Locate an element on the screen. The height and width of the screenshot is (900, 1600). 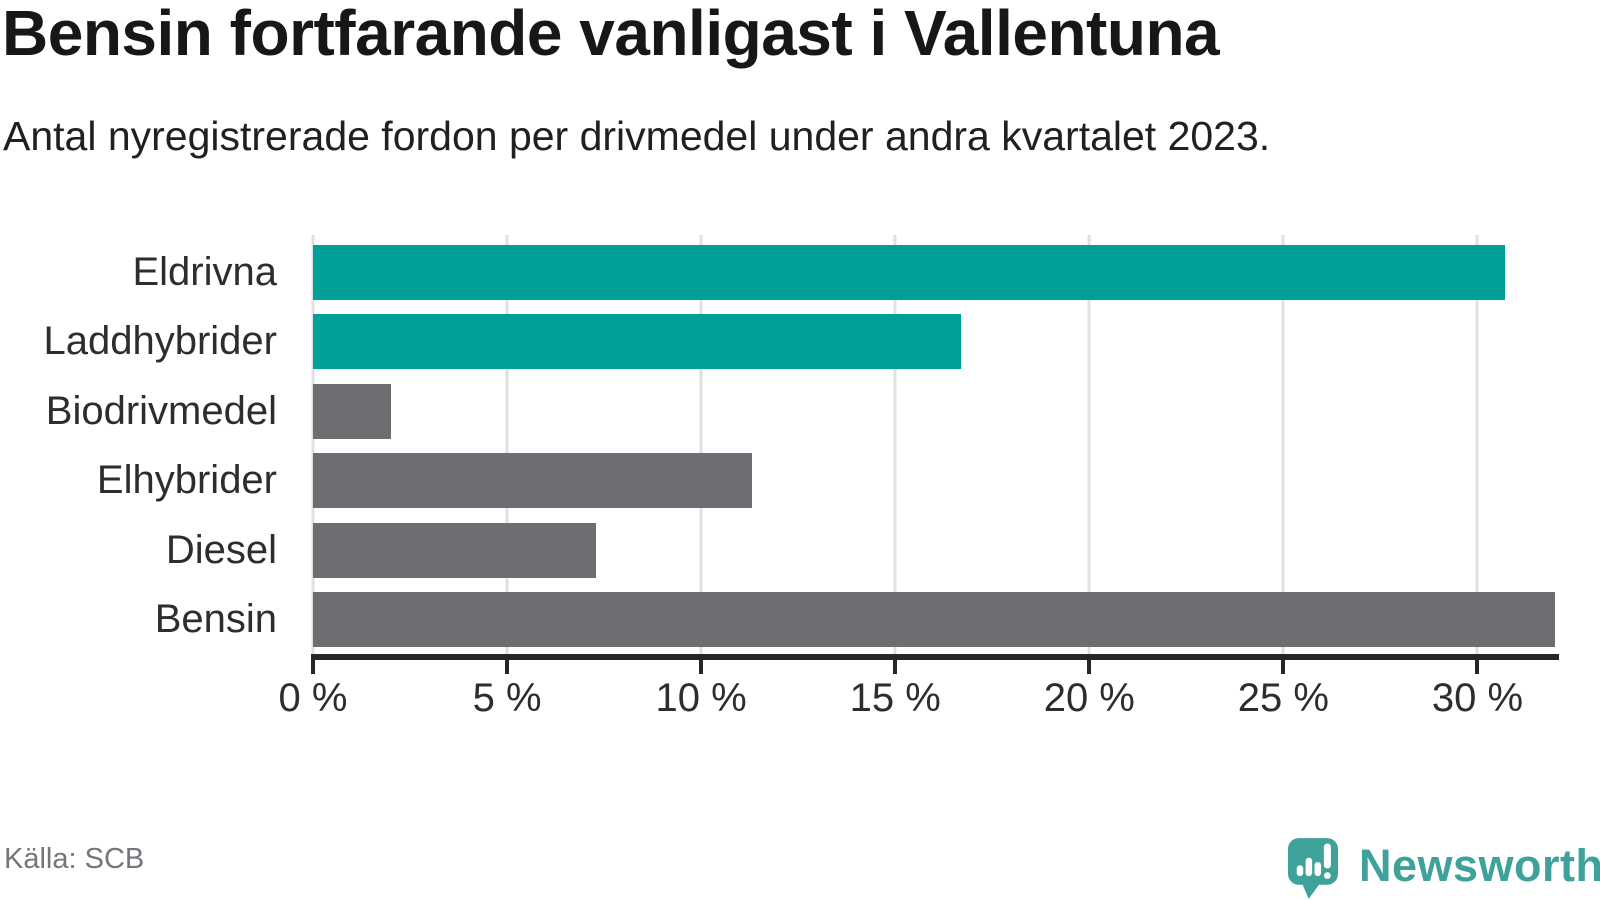
category-label-laddhybrider: Laddhybrider is located at coordinates (160, 341).